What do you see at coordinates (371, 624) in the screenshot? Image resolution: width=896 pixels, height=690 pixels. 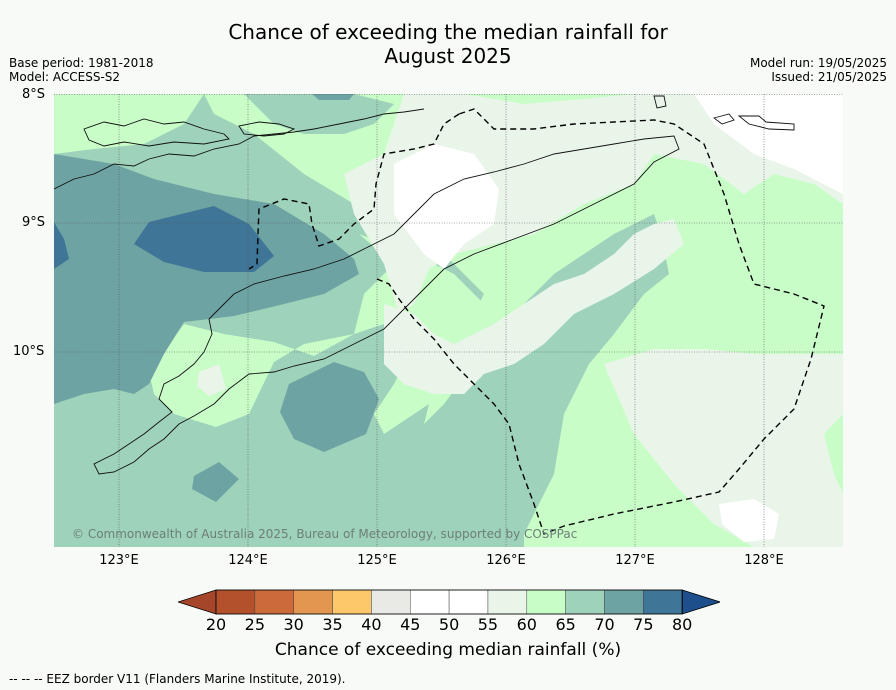 I see `colorbar-tick-label: 40` at bounding box center [371, 624].